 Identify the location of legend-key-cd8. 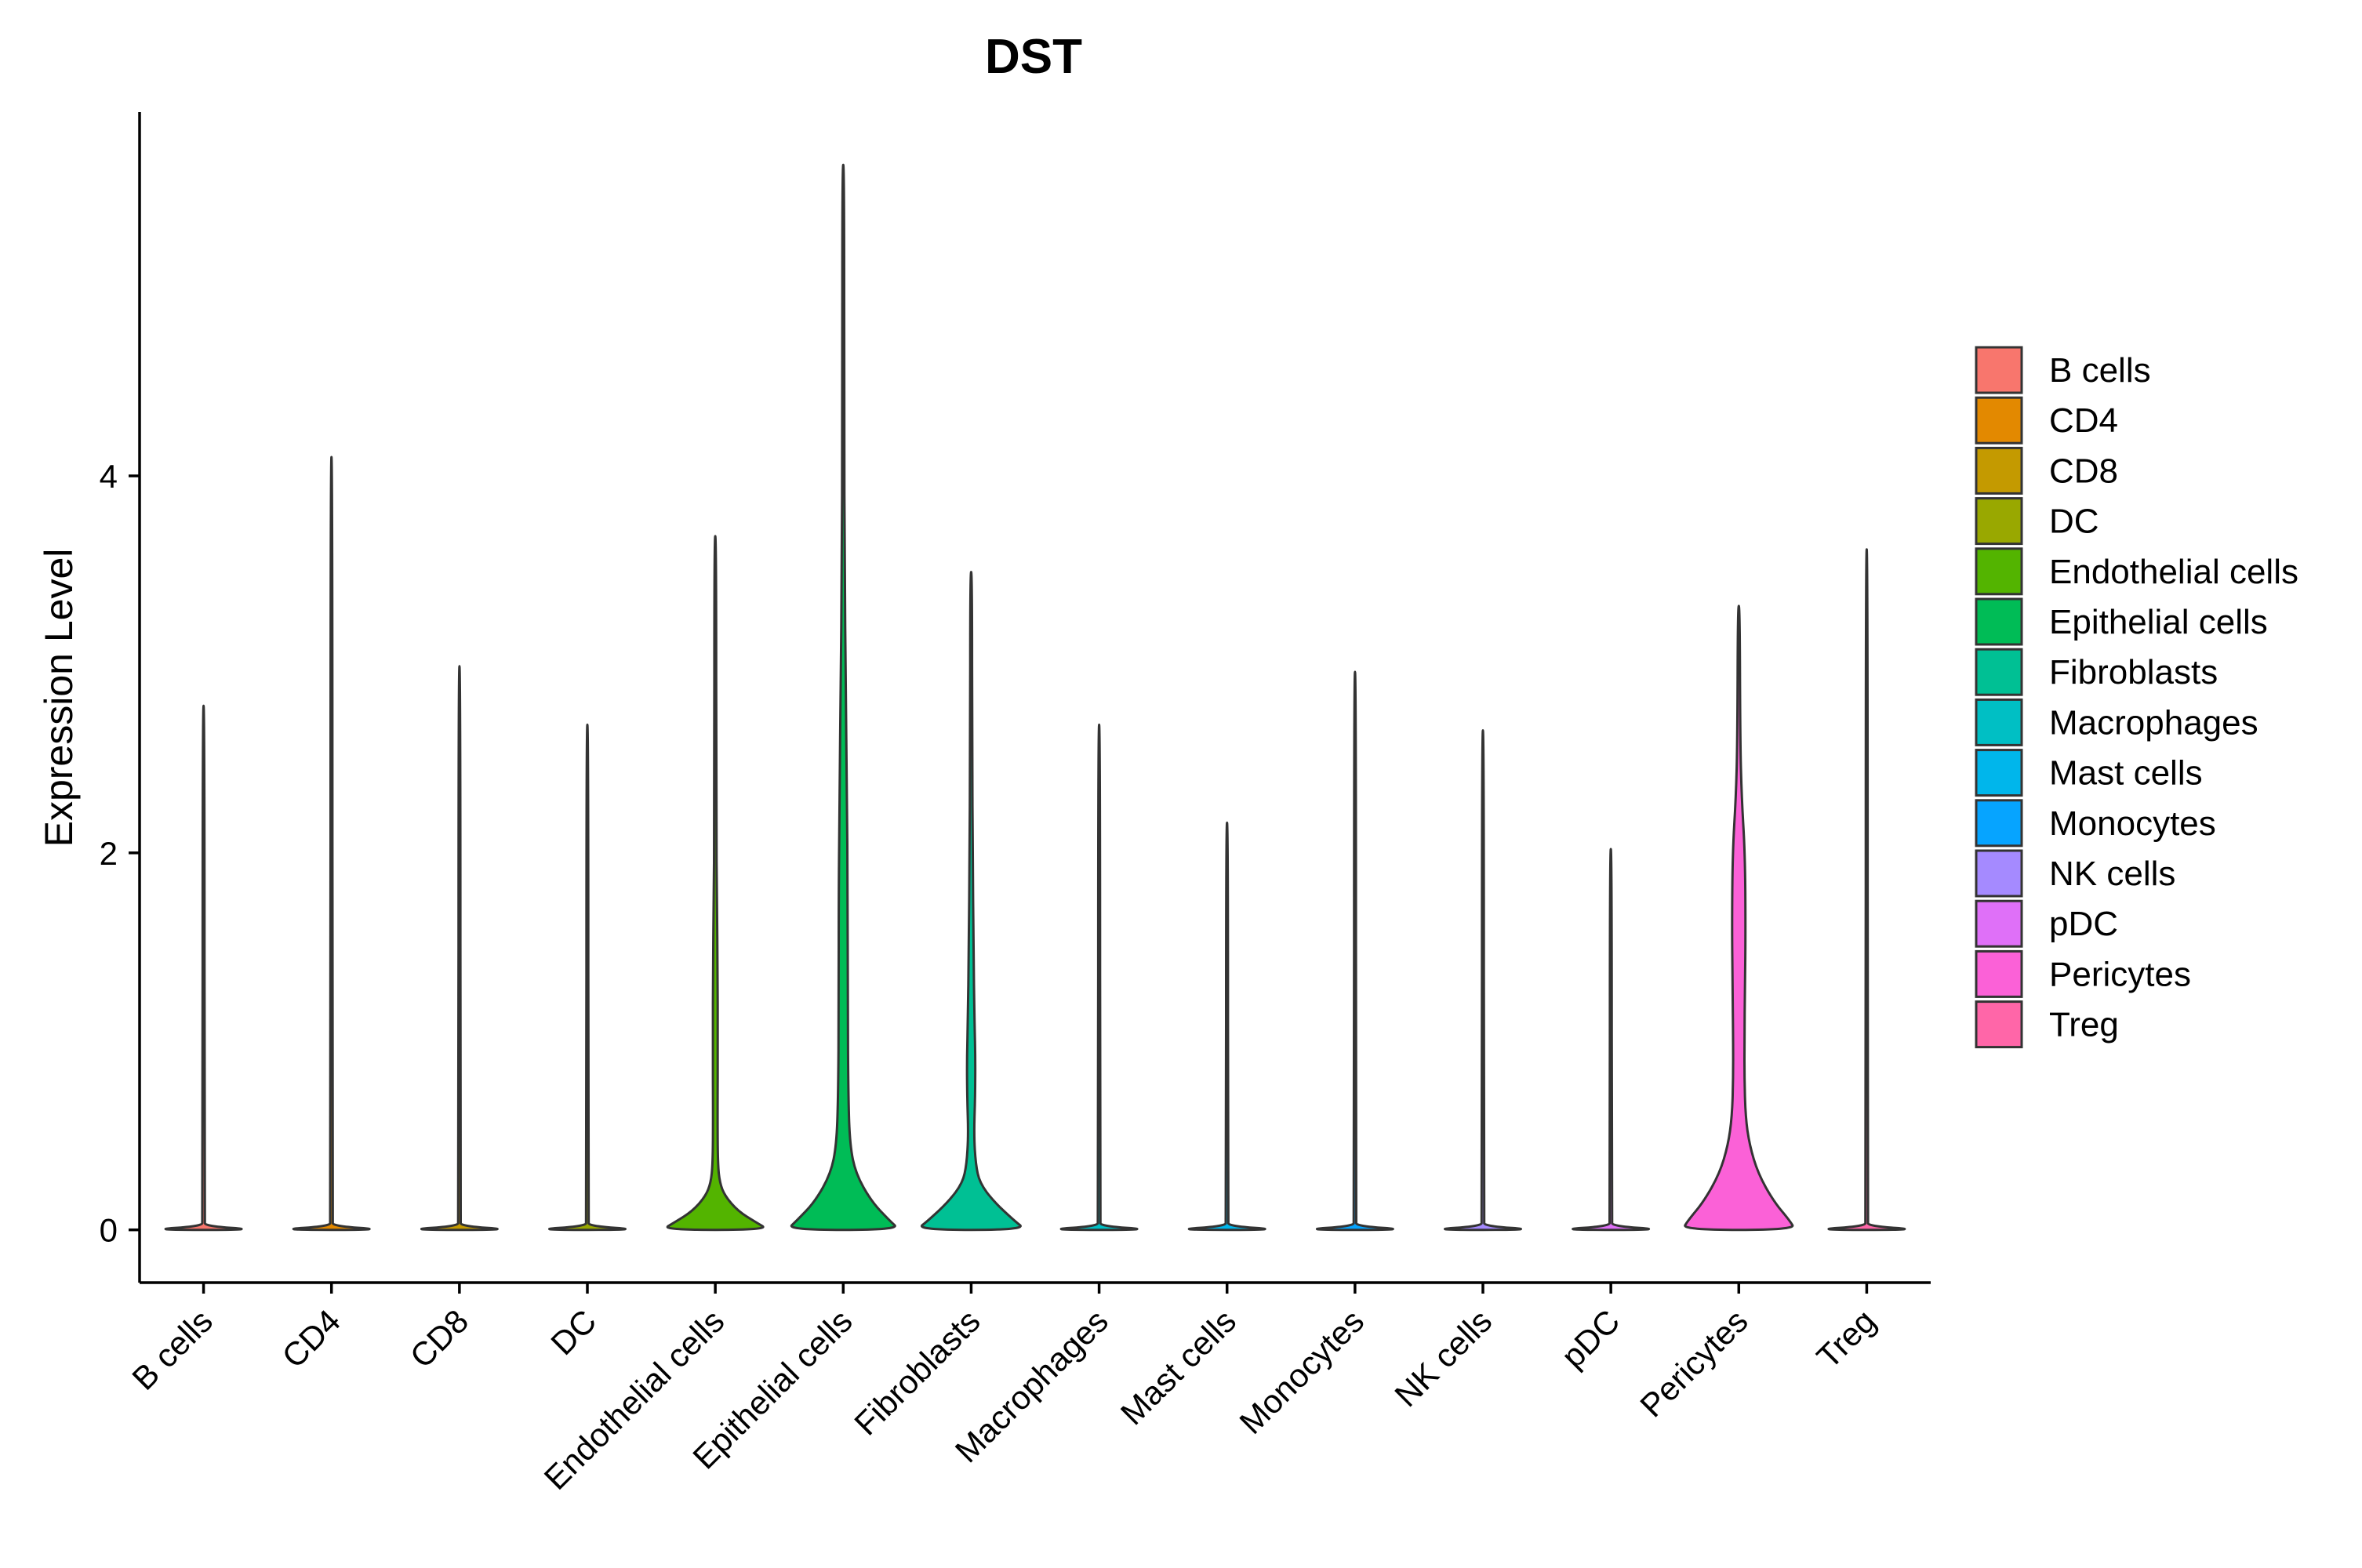
(1999, 471).